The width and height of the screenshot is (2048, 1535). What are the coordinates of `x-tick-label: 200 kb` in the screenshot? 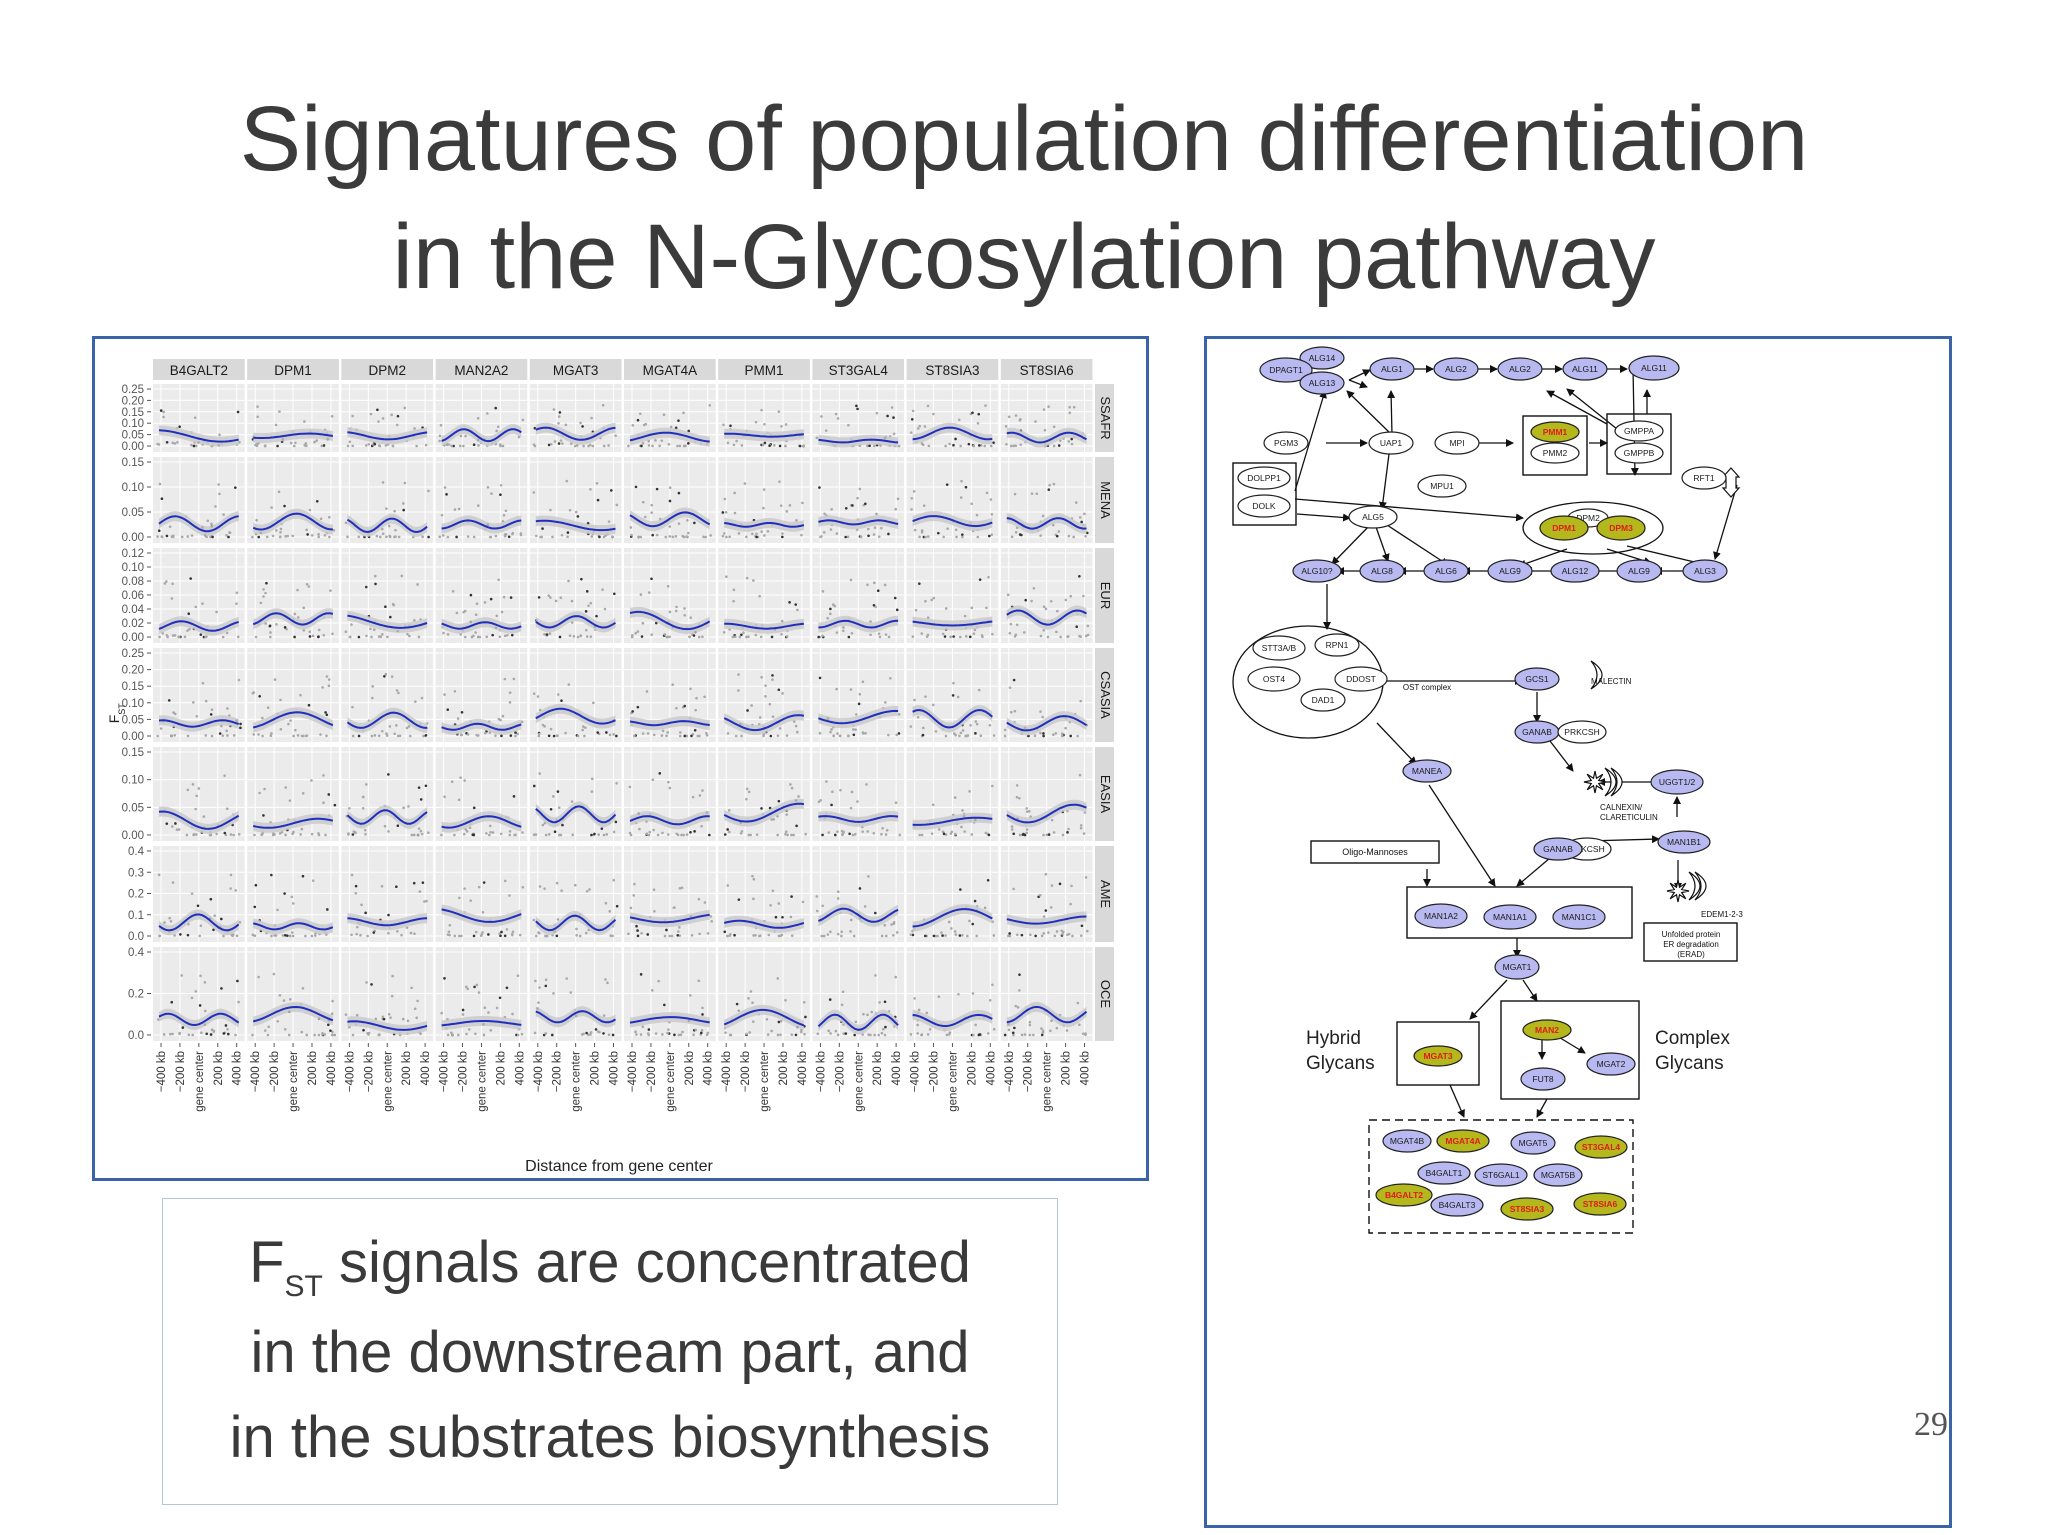 It's located at (501, 1068).